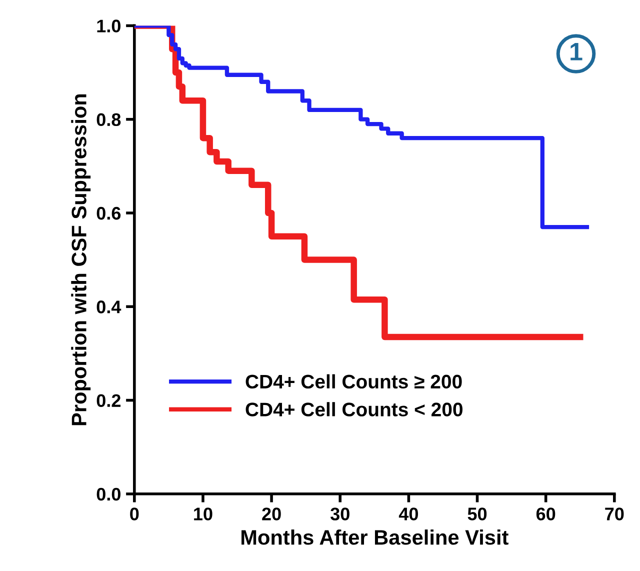 The height and width of the screenshot is (571, 640). What do you see at coordinates (477, 514) in the screenshot?
I see `x-tick-label: 50` at bounding box center [477, 514].